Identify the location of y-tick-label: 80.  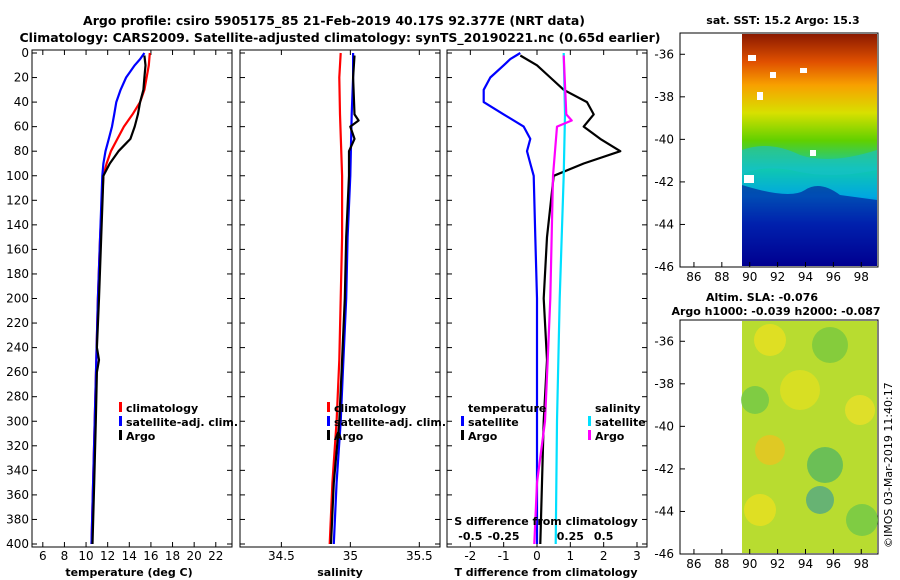
(21, 151).